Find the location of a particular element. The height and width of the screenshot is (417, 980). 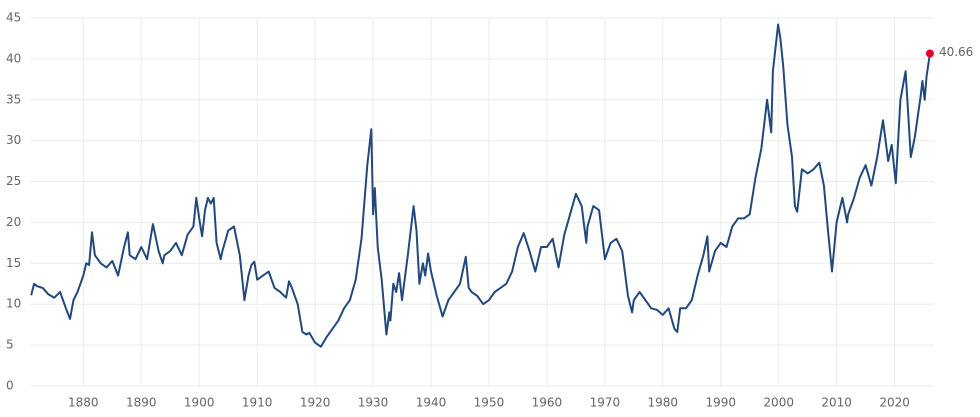

data-label: 40.66 is located at coordinates (956, 52).